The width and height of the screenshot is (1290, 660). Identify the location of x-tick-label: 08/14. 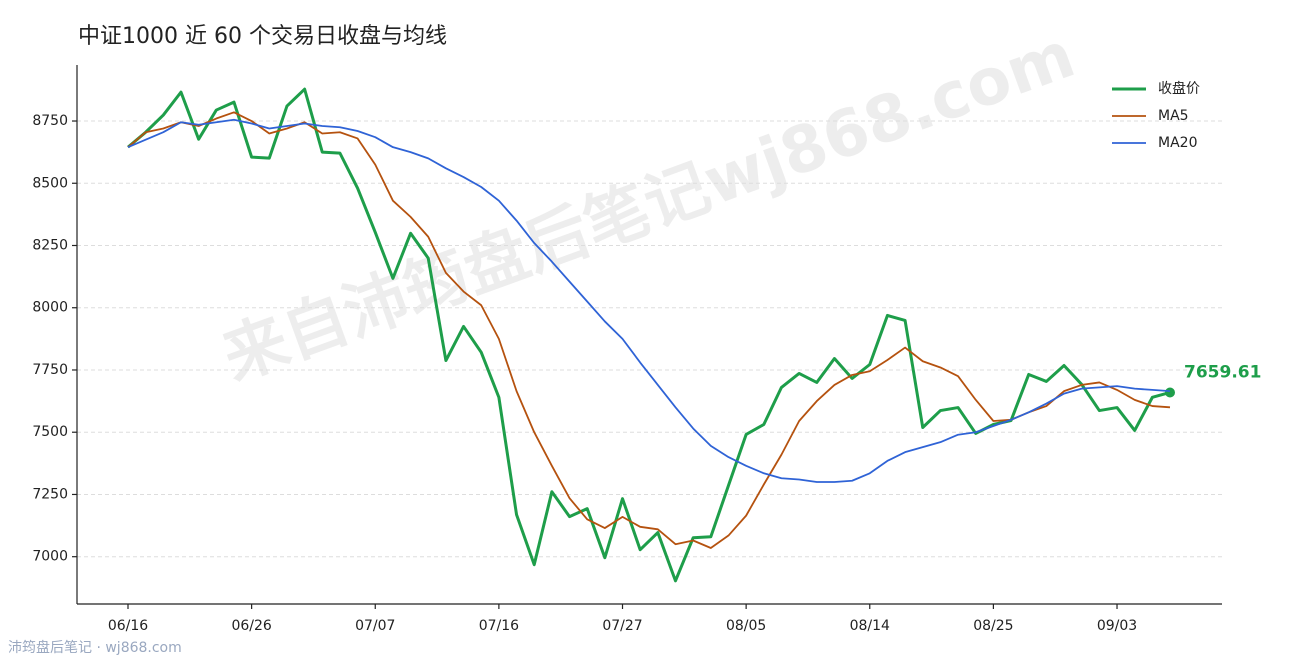
(870, 626).